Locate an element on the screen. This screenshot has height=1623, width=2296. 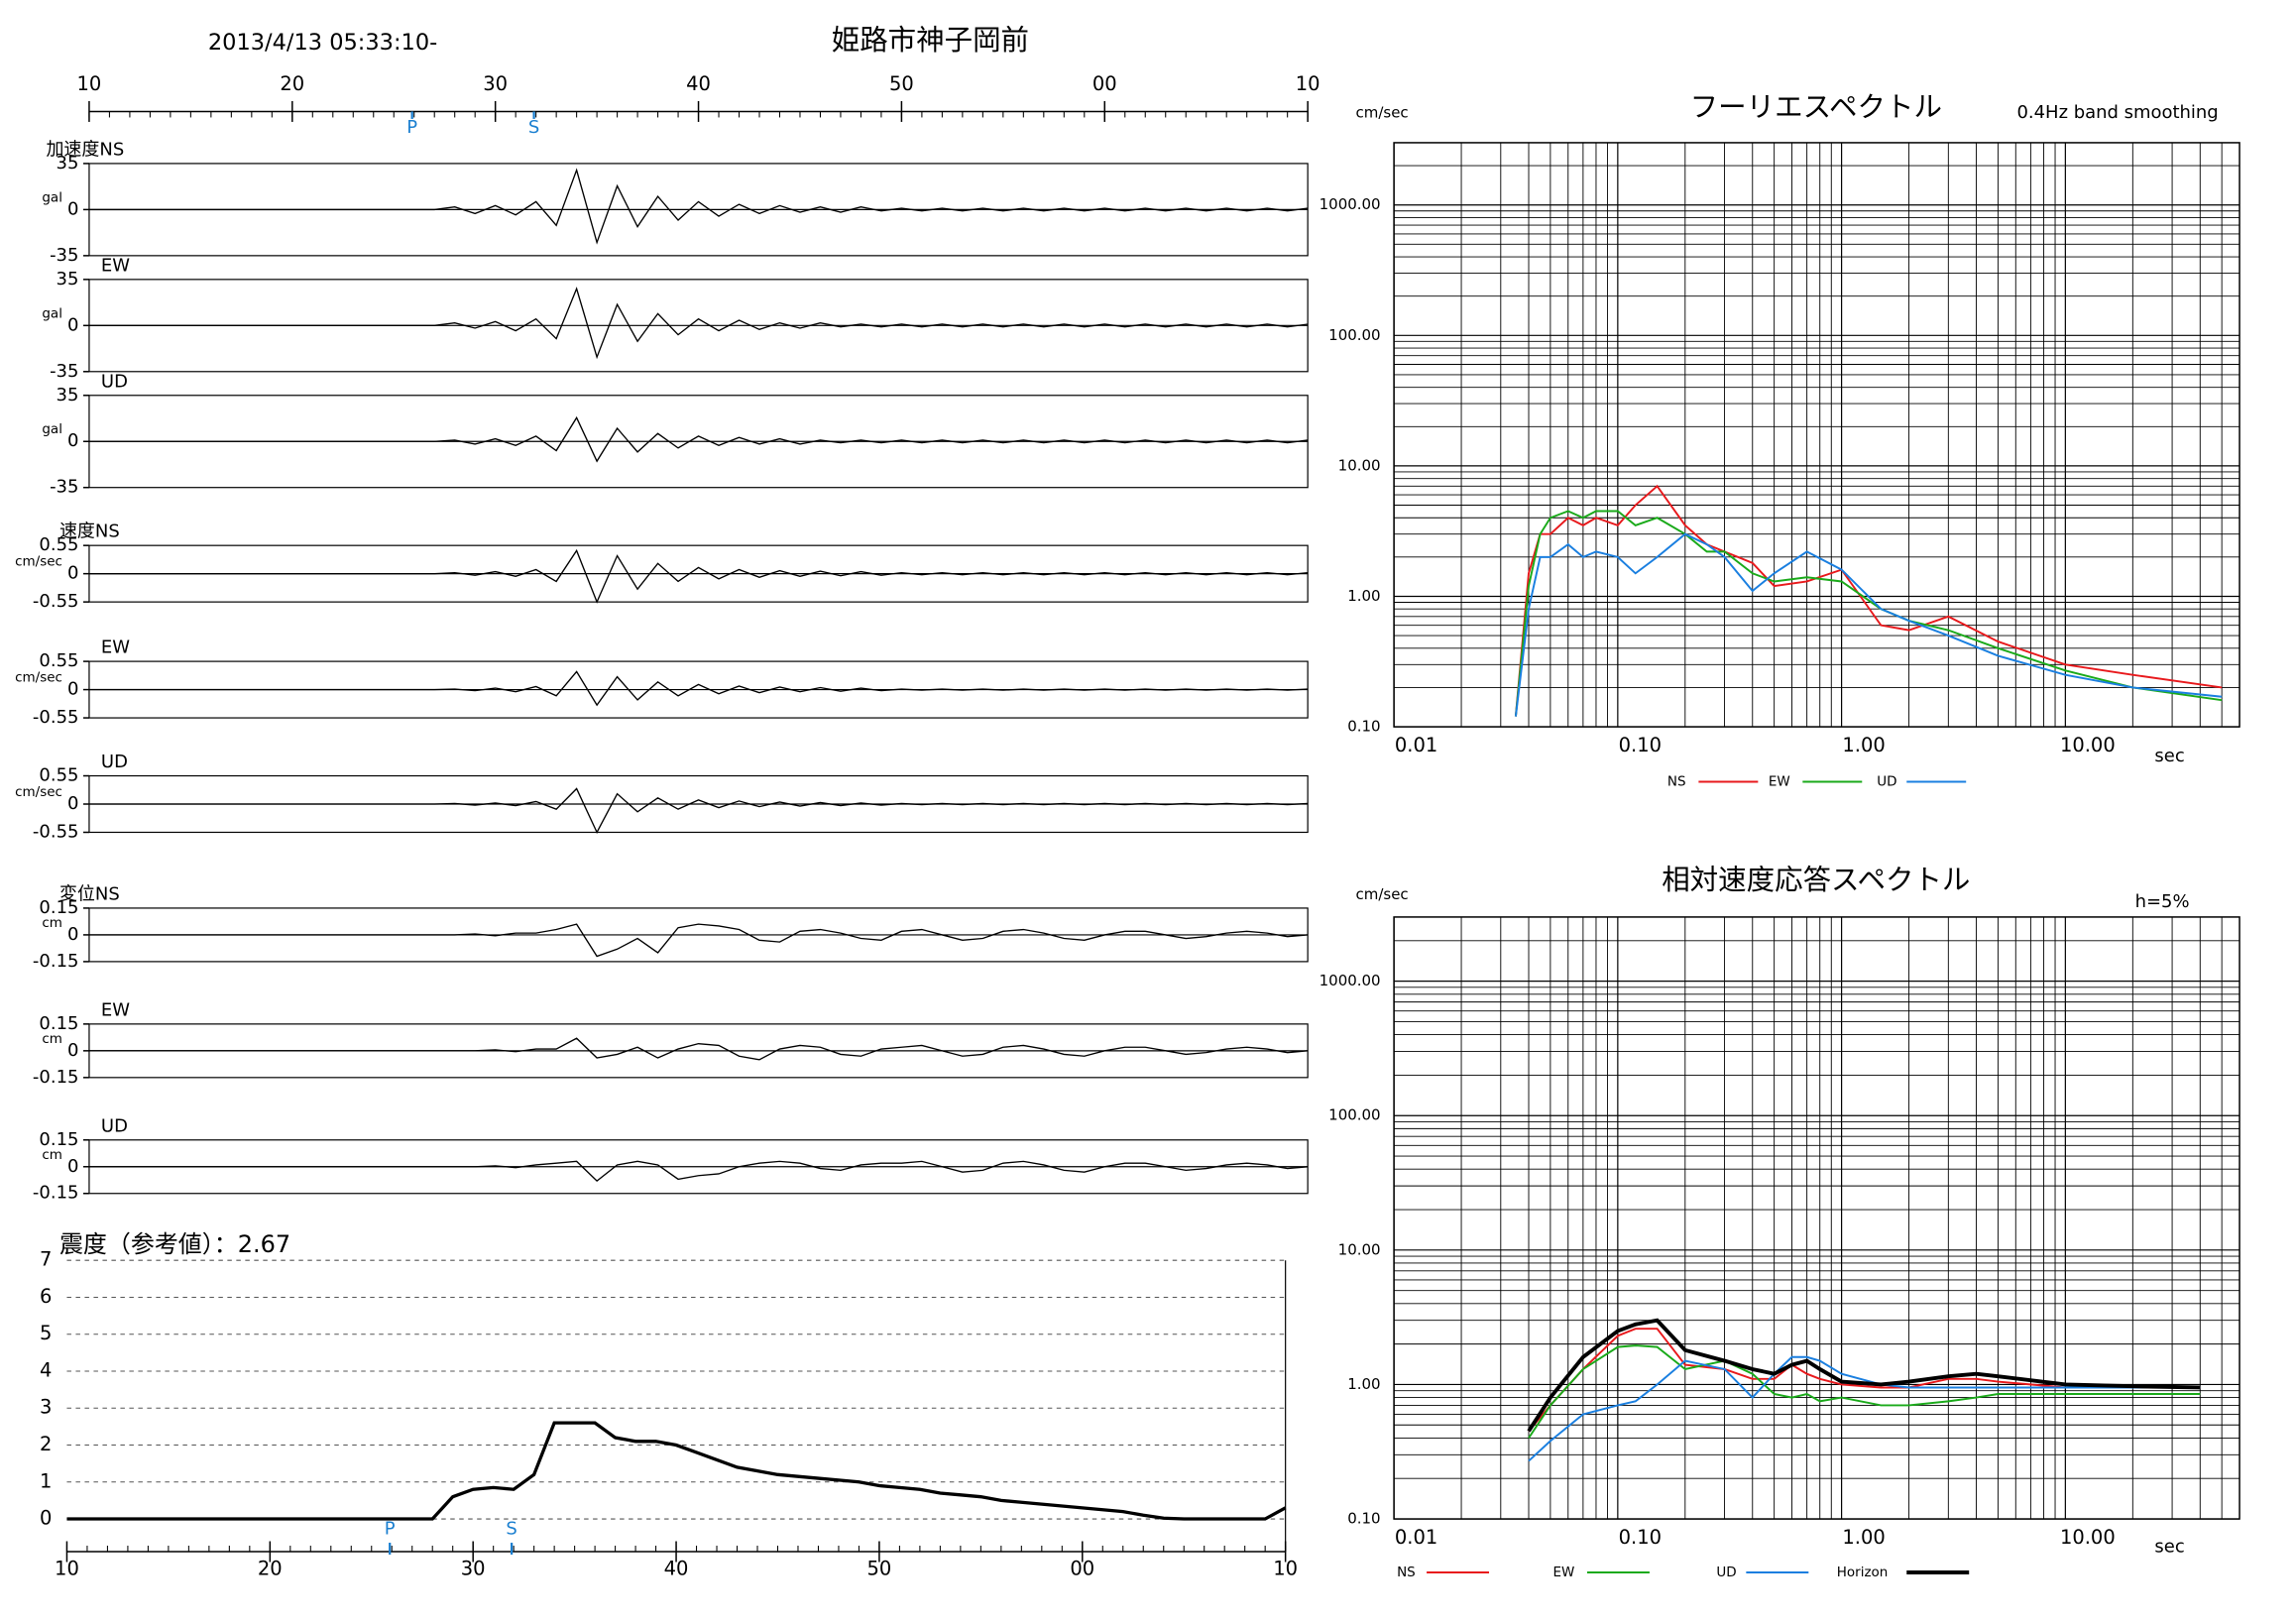
chart-title: フーリエスペクトル is located at coordinates (1816, 106).